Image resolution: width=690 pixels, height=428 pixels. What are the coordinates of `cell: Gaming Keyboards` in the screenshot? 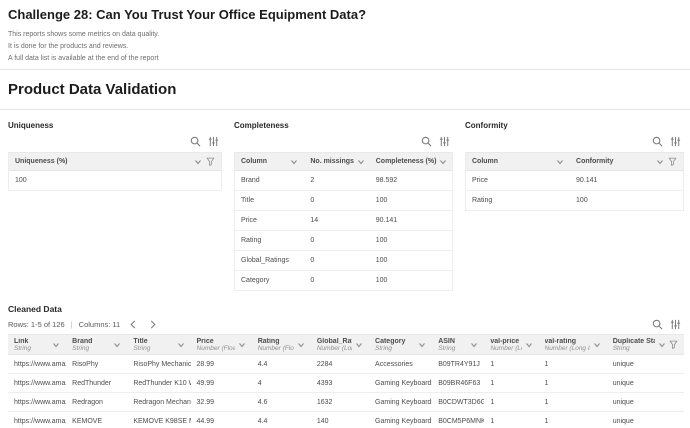 It's located at (401, 402).